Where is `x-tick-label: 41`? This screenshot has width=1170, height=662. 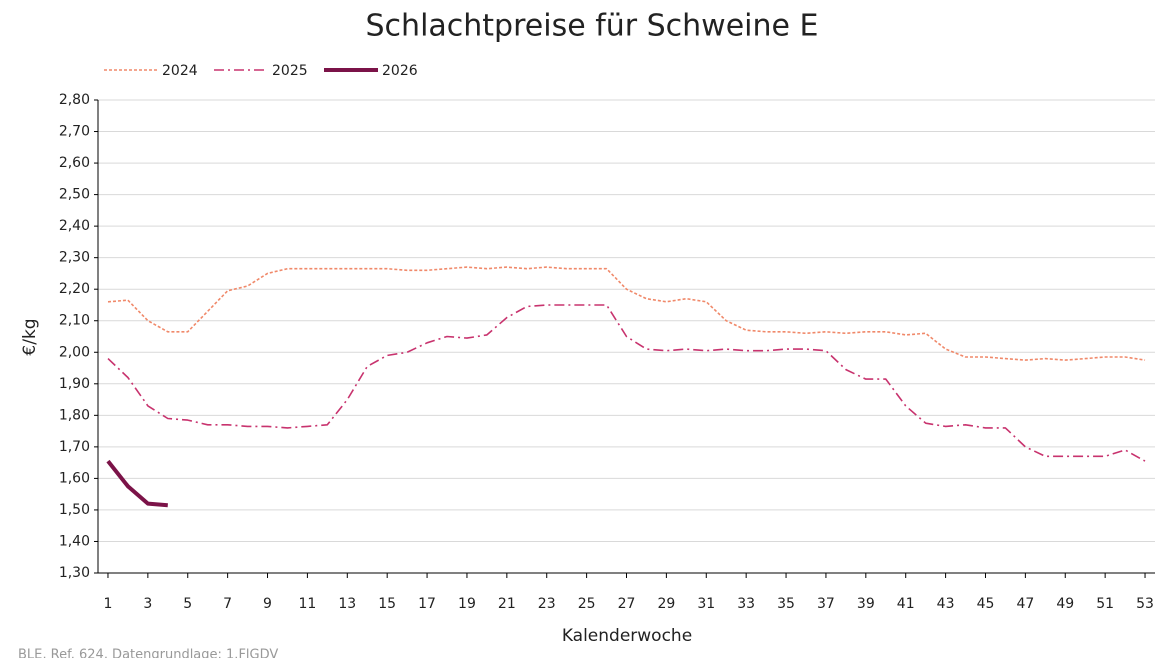
x-tick-label: 41 is located at coordinates (906, 604).